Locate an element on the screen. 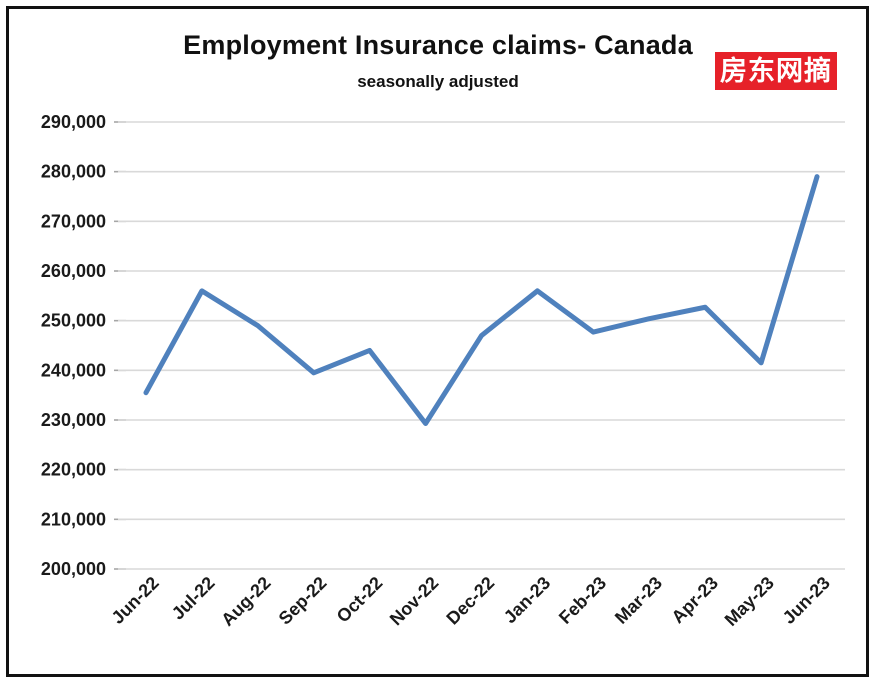 This screenshot has height=685, width=876. y-axis-tick-label: 200,000 is located at coordinates (73, 569).